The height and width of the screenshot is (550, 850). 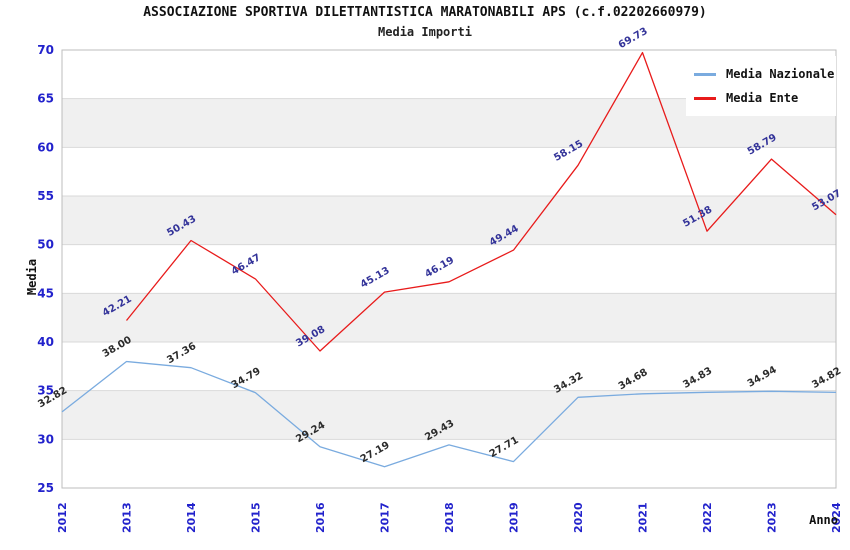 What do you see at coordinates (697, 377) in the screenshot?
I see `data-label: 34.83` at bounding box center [697, 377].